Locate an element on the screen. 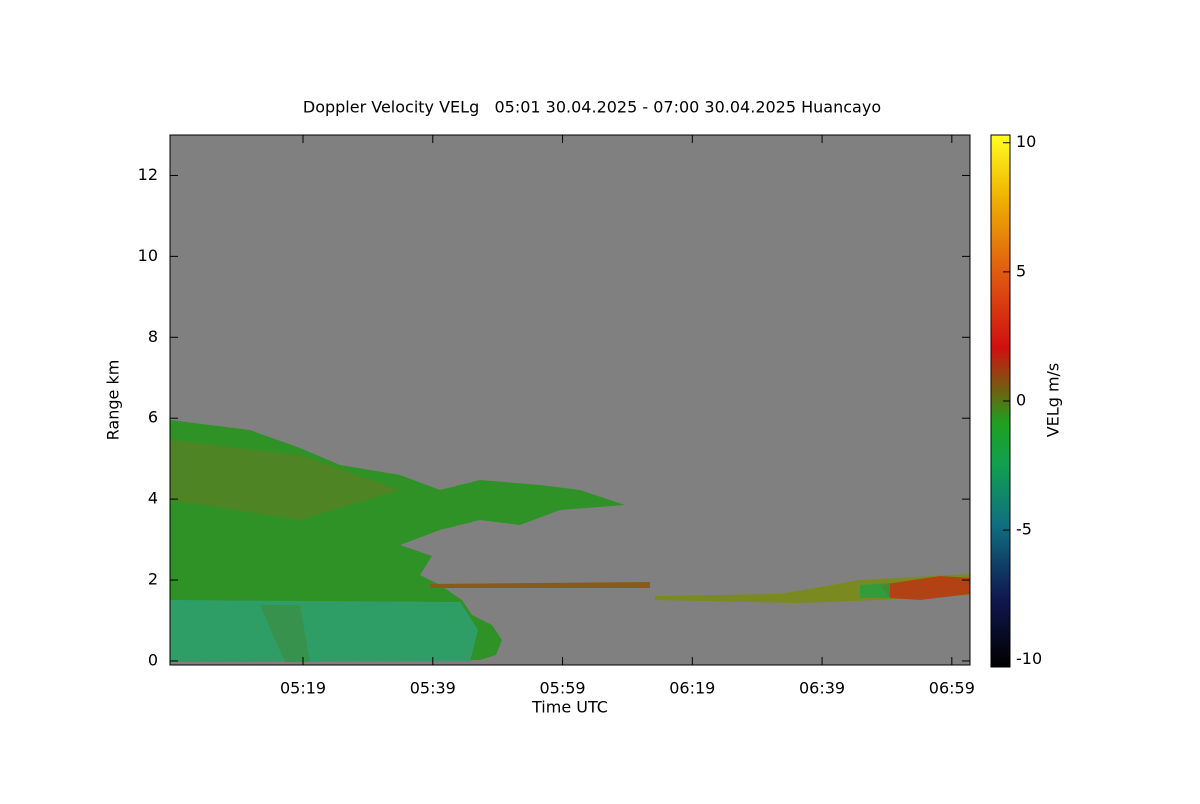  y-tick-label: 4 is located at coordinates (153, 498).